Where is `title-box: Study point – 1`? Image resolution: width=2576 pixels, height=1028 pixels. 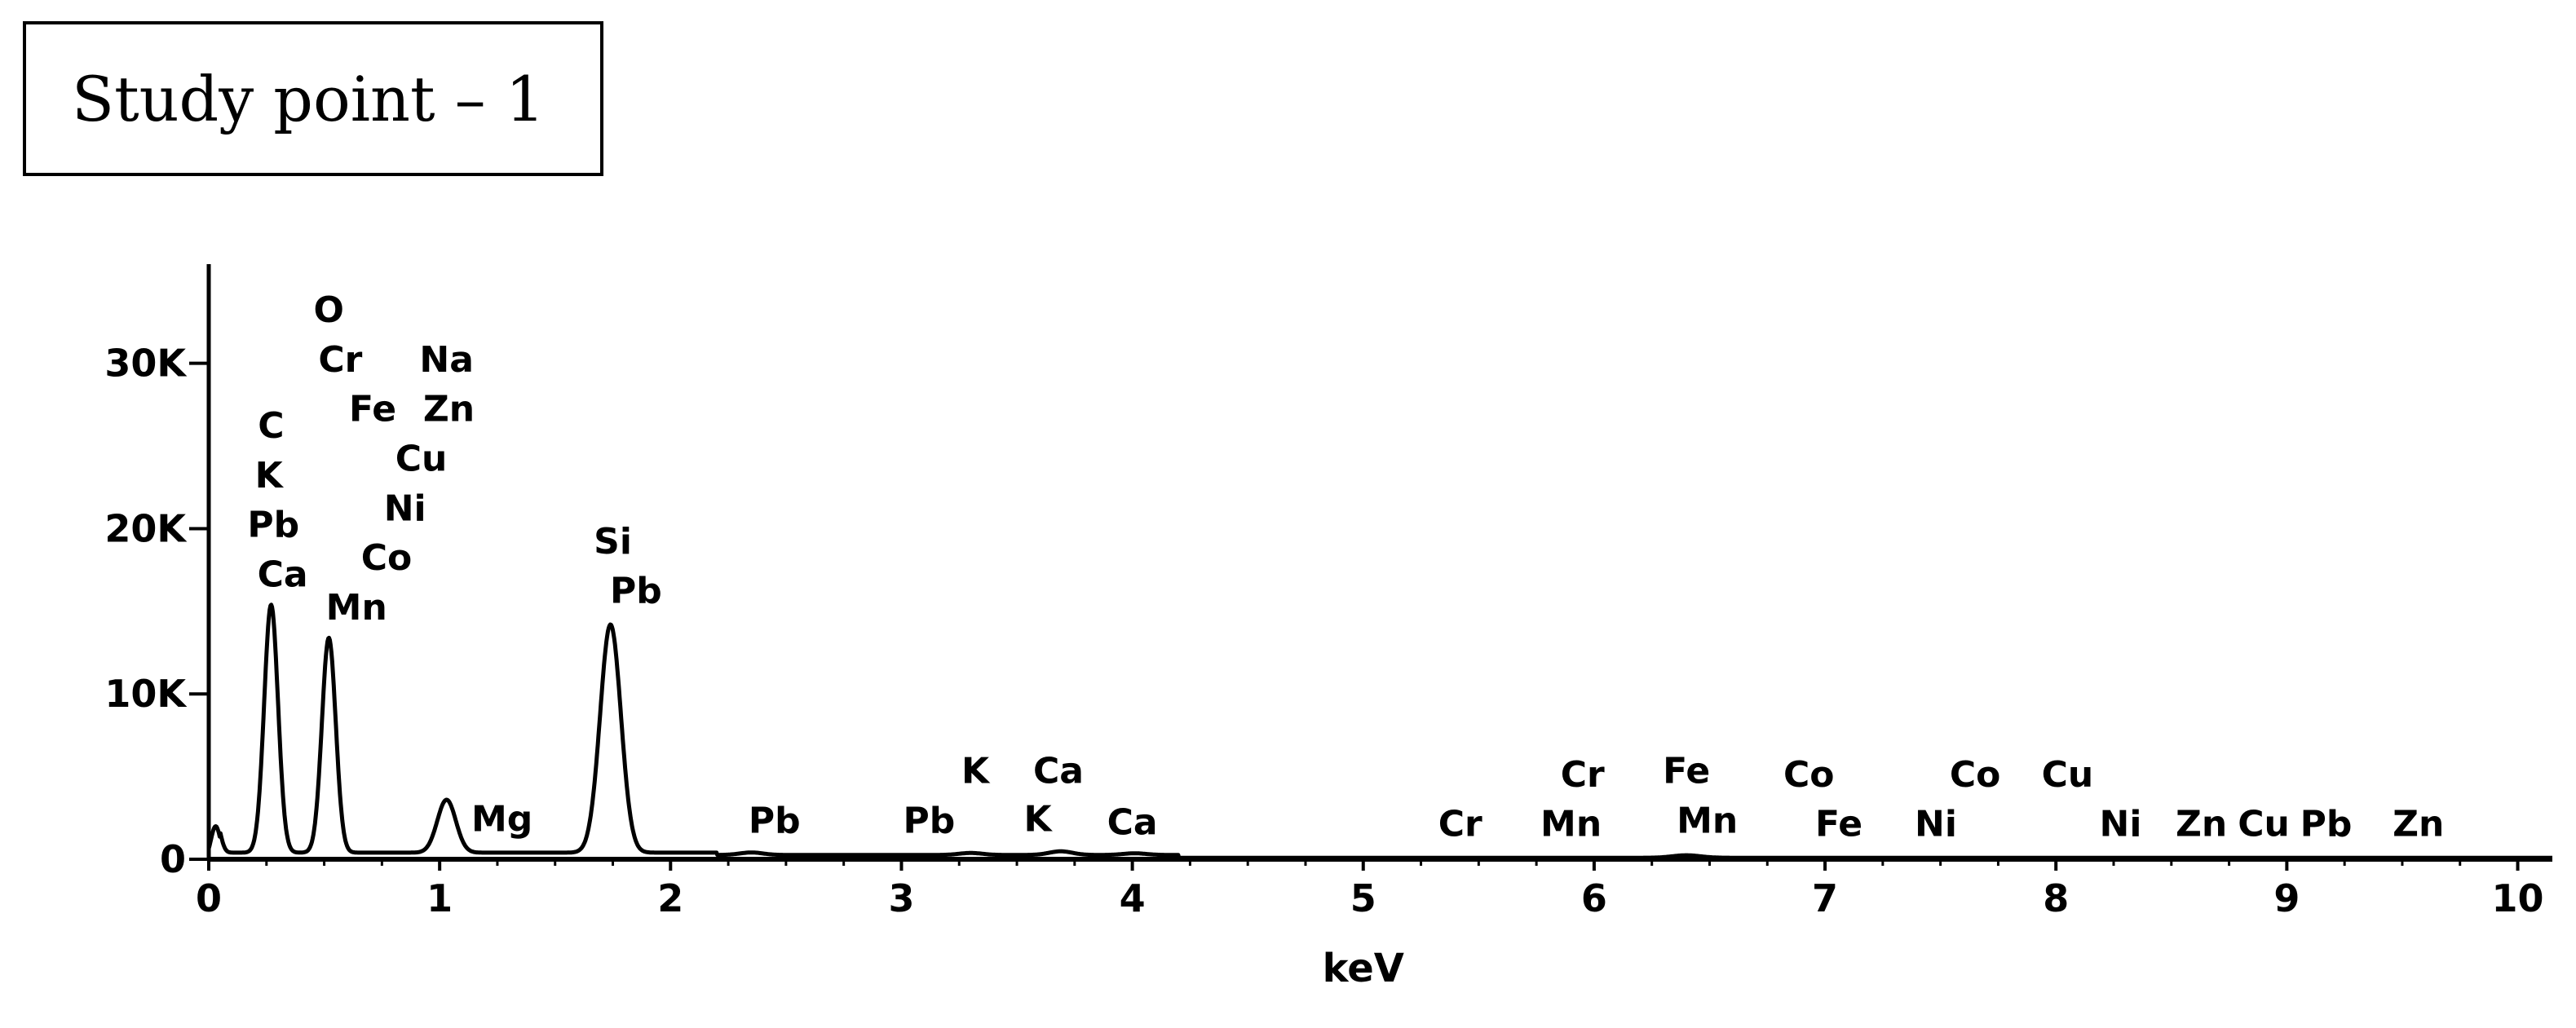 title-box: Study point – 1 is located at coordinates (313, 99).